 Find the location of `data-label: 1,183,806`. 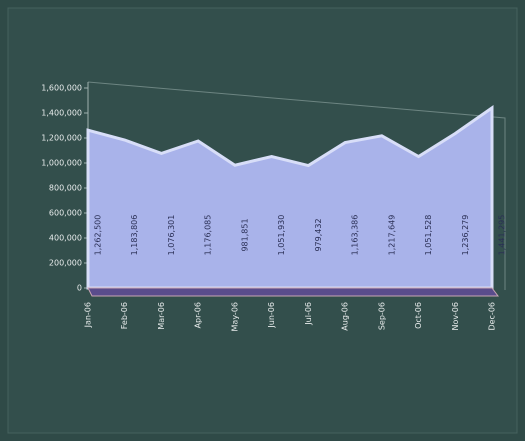

data-label: 1,183,806 is located at coordinates (134, 235).